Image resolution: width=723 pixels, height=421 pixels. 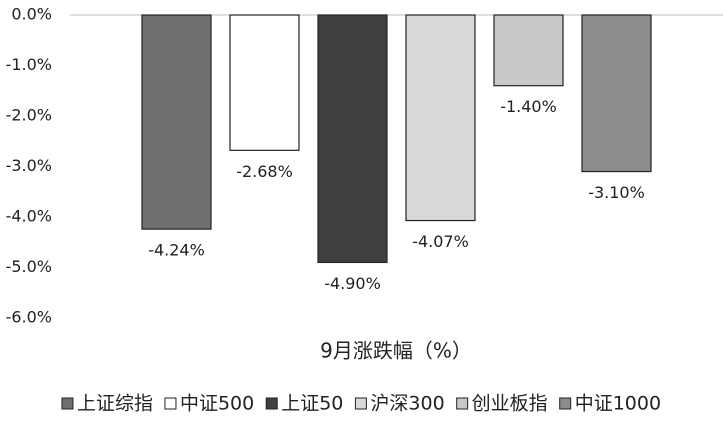 What do you see at coordinates (31, 14) in the screenshot?
I see `y-tick-label: 0.0%` at bounding box center [31, 14].